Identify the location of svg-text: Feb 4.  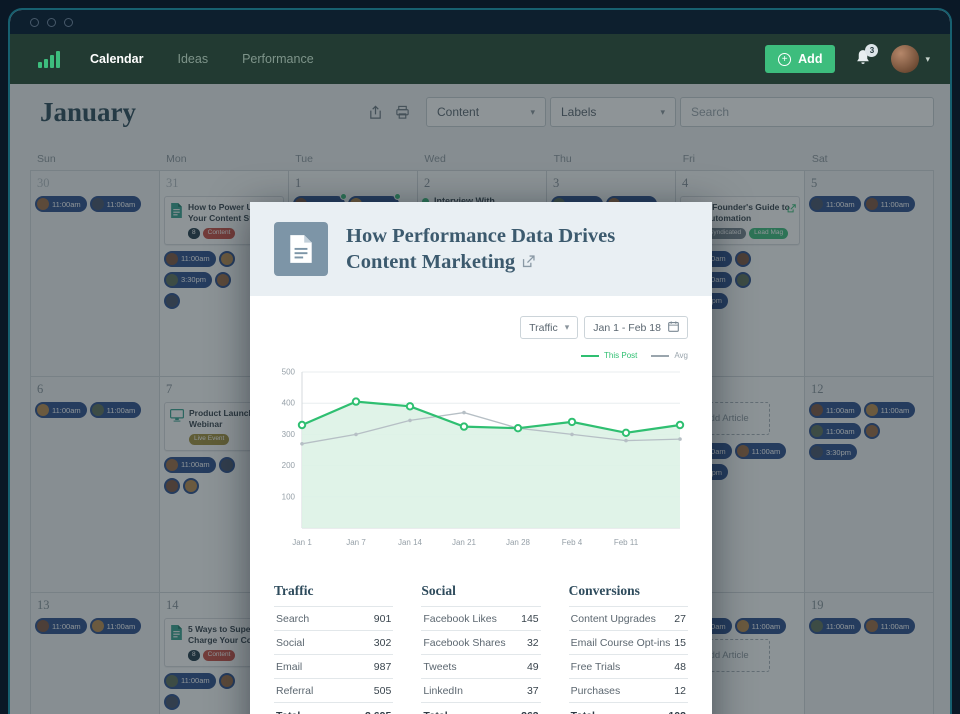
(572, 542).